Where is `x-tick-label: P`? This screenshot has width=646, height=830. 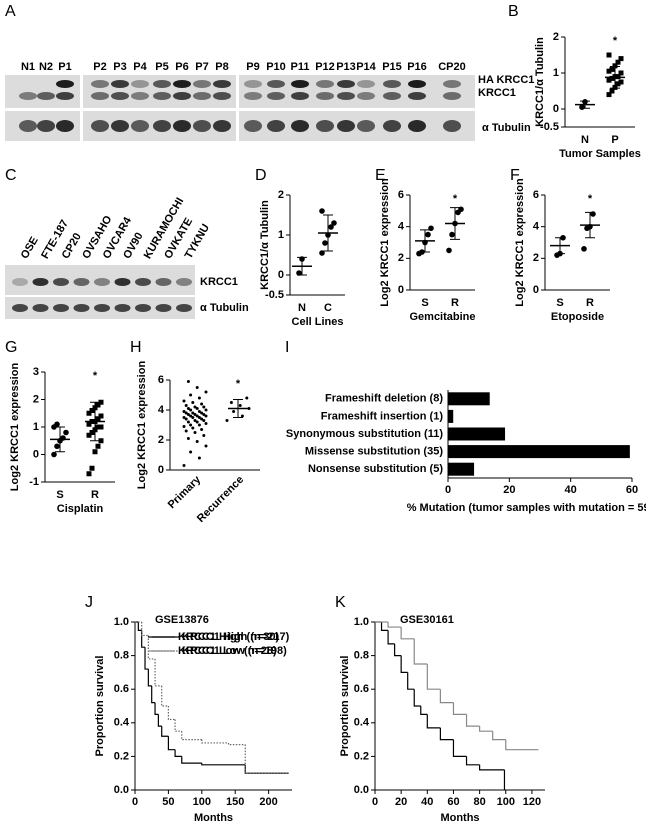 x-tick-label: P is located at coordinates (614, 140).